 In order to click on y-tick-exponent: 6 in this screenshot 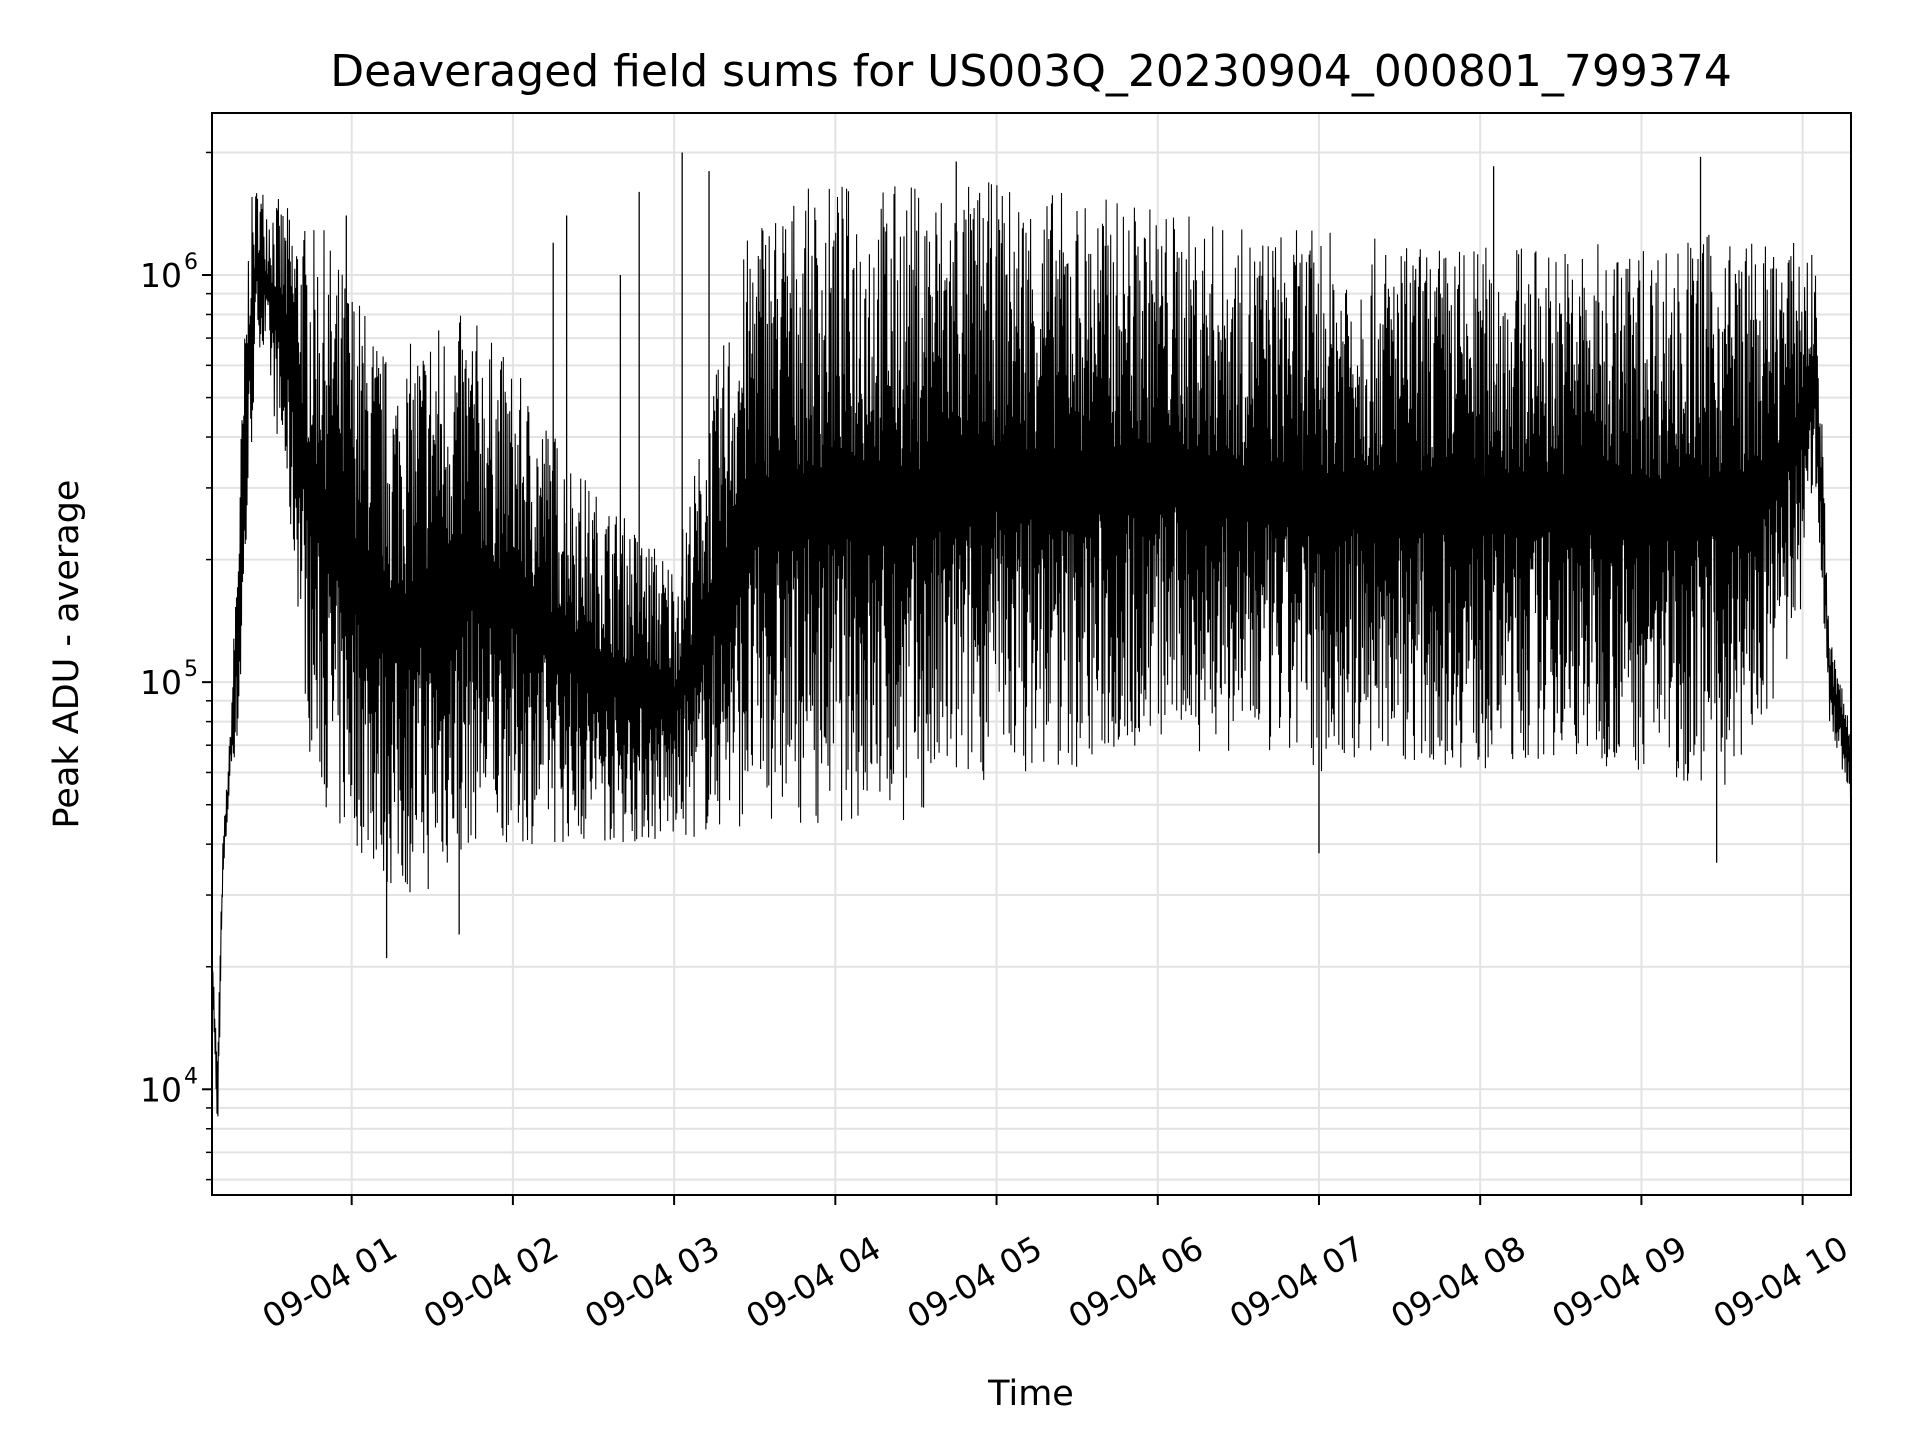, I will do `click(191, 262)`.